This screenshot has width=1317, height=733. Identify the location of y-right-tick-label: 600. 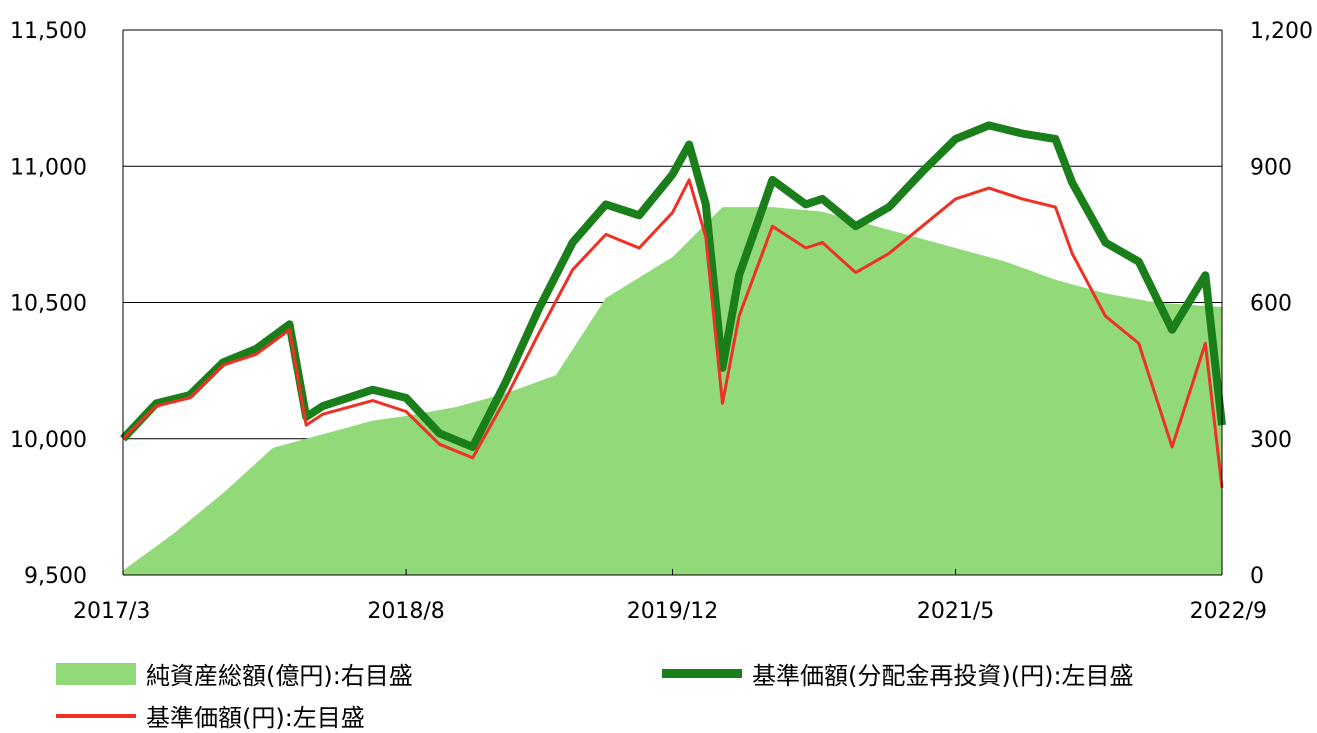
(1271, 304).